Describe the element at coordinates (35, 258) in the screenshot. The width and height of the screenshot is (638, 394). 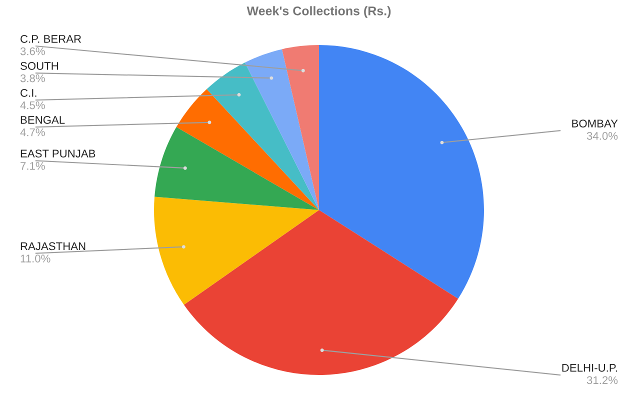
I see `data-label: 11.0%` at that location.